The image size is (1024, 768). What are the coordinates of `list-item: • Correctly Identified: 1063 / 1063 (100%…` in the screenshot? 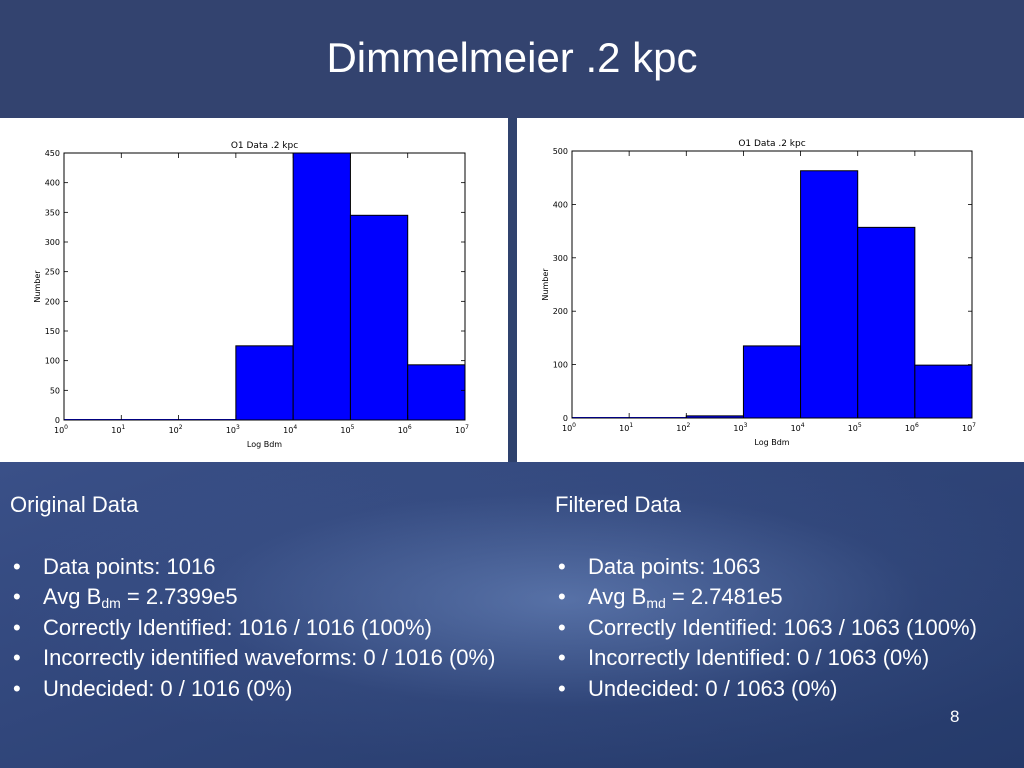 It's located at (777, 628).